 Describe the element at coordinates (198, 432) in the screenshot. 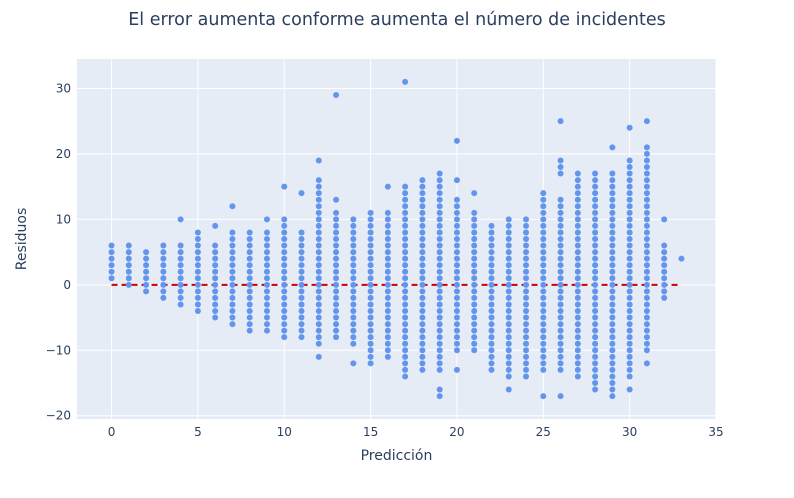

I see `x-tick-label: 5` at that location.